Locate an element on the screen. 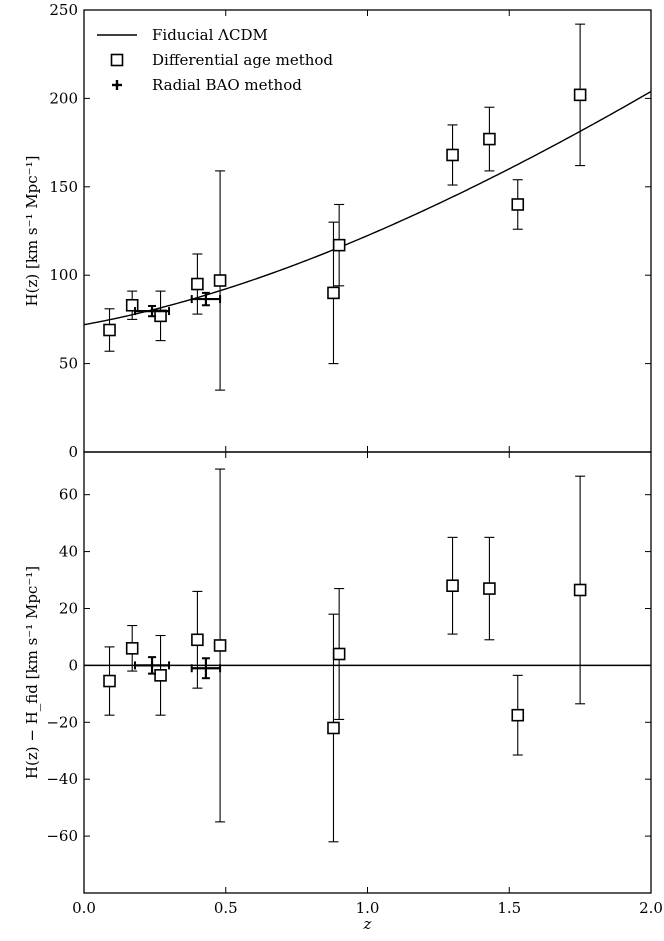 This screenshot has width=664, height=941. bottom-y-tick-label: −60 is located at coordinates (62, 836).